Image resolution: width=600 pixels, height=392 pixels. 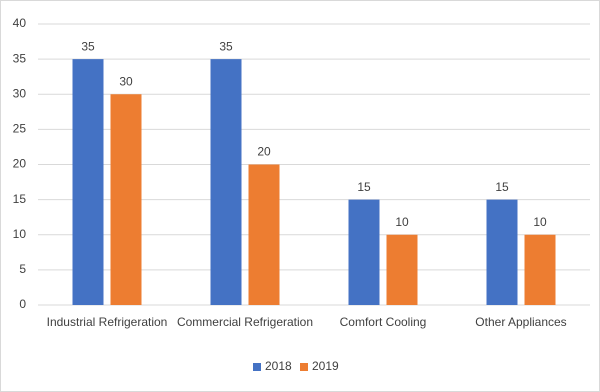 I want to click on legend-label: 2018, so click(x=278, y=366).